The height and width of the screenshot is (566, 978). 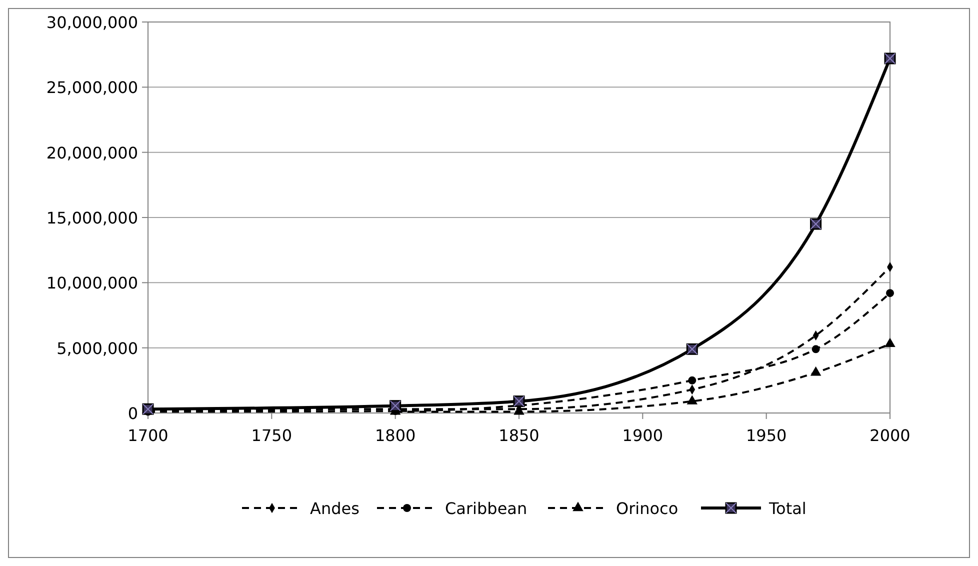 I want to click on legend-label: Total, so click(x=787, y=508).